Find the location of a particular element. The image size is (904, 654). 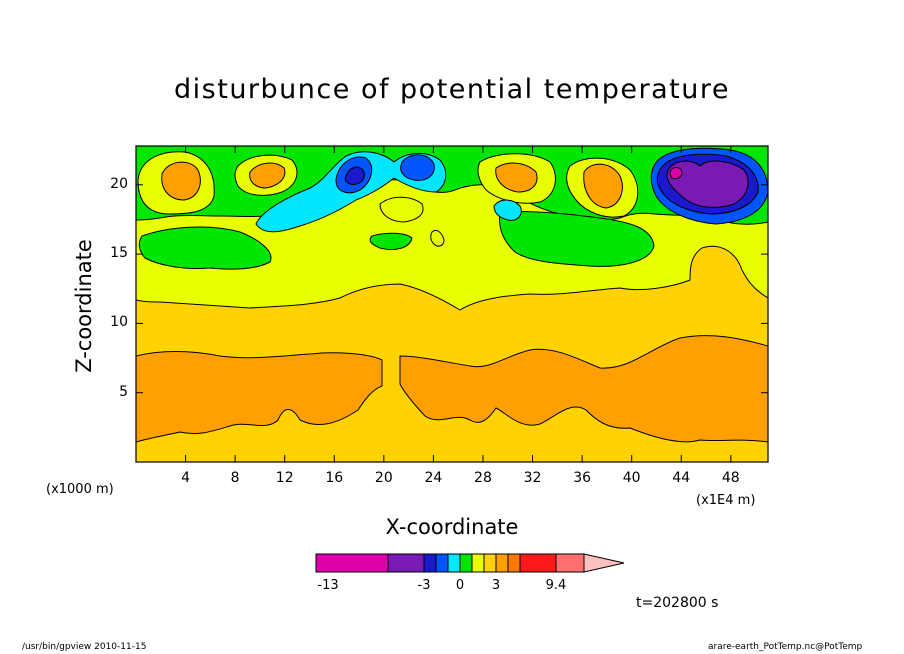

footer-right: arare-earth_PotTemp.nc@PotTemp is located at coordinates (785, 647).